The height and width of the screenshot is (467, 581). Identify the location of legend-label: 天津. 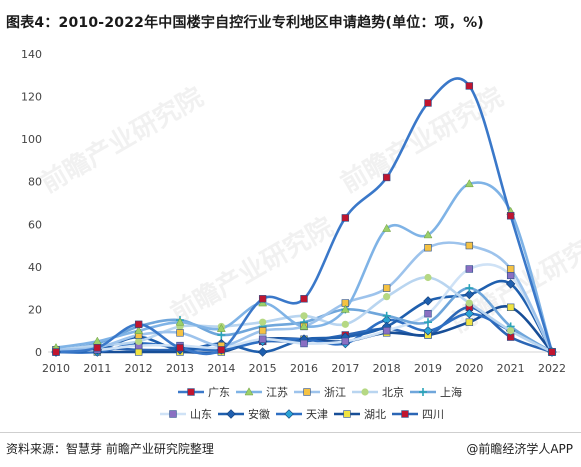
(317, 414).